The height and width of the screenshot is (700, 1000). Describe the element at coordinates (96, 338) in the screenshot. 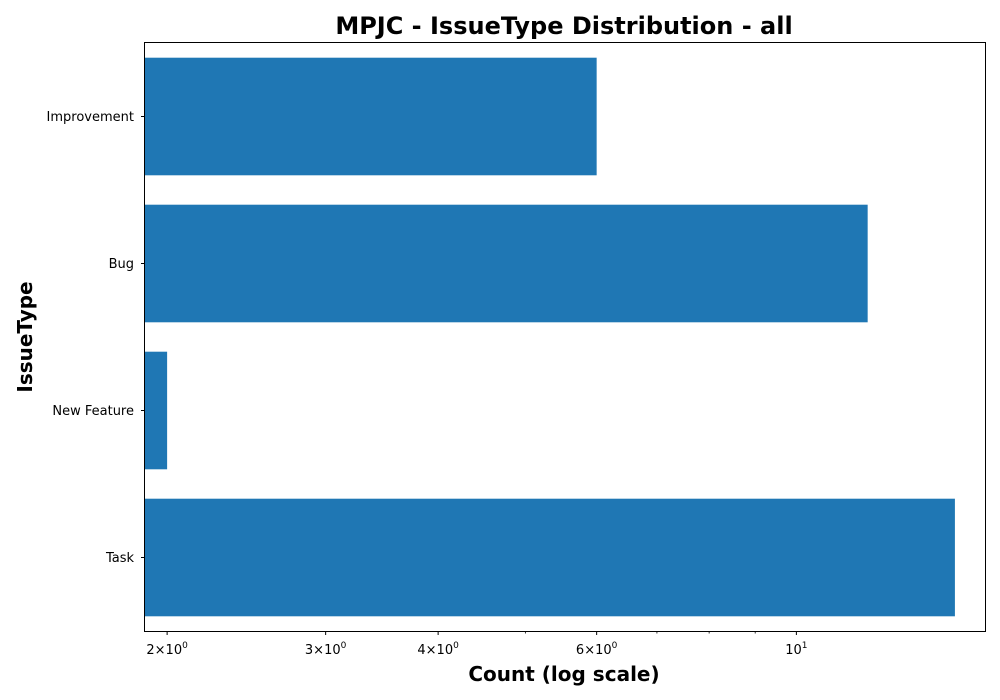

I see `y-axis: Improvement Bug New Feature Task` at that location.